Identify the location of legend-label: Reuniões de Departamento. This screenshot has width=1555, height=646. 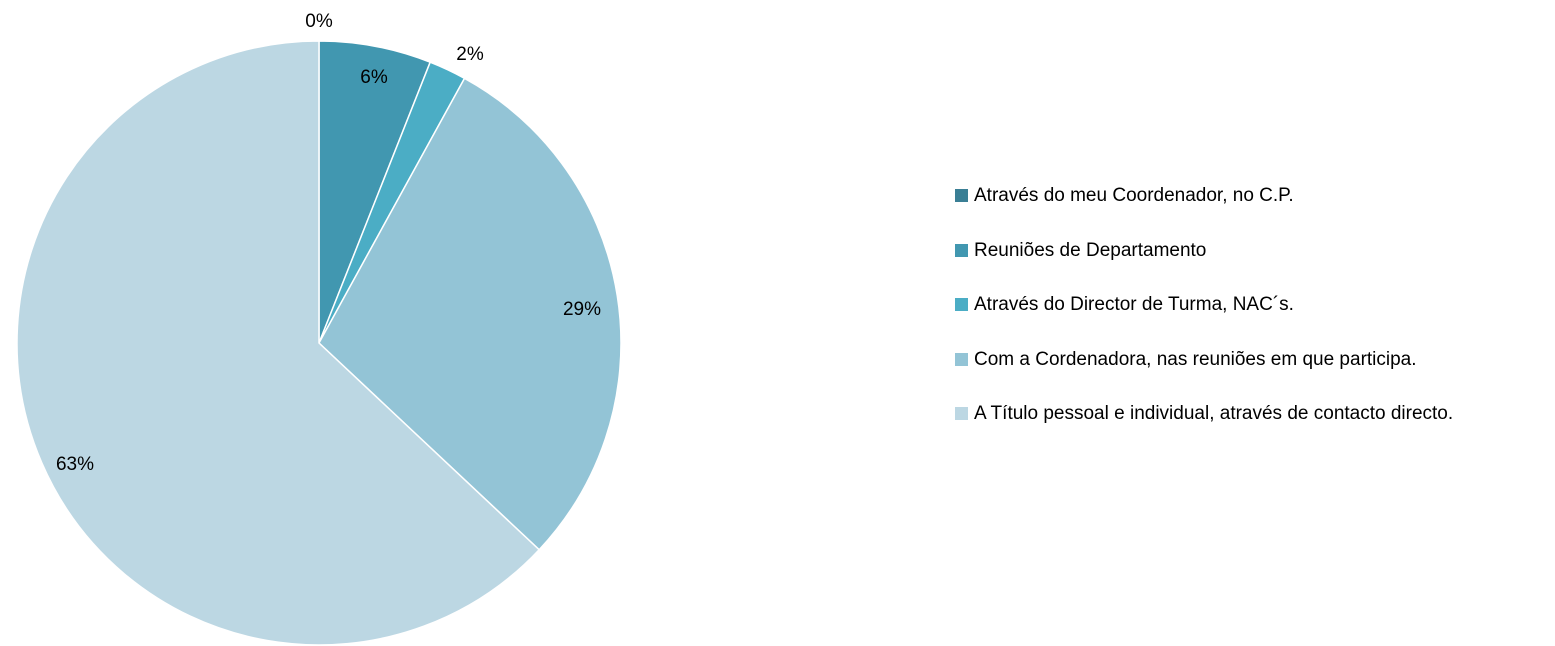
(1090, 250).